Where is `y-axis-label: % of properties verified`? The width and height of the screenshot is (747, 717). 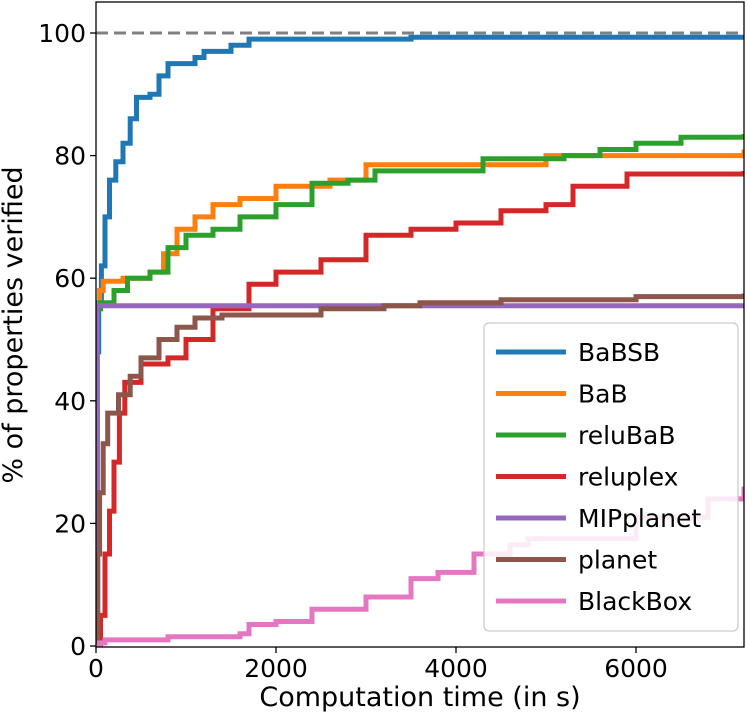 y-axis-label: % of properties verified is located at coordinates (14, 324).